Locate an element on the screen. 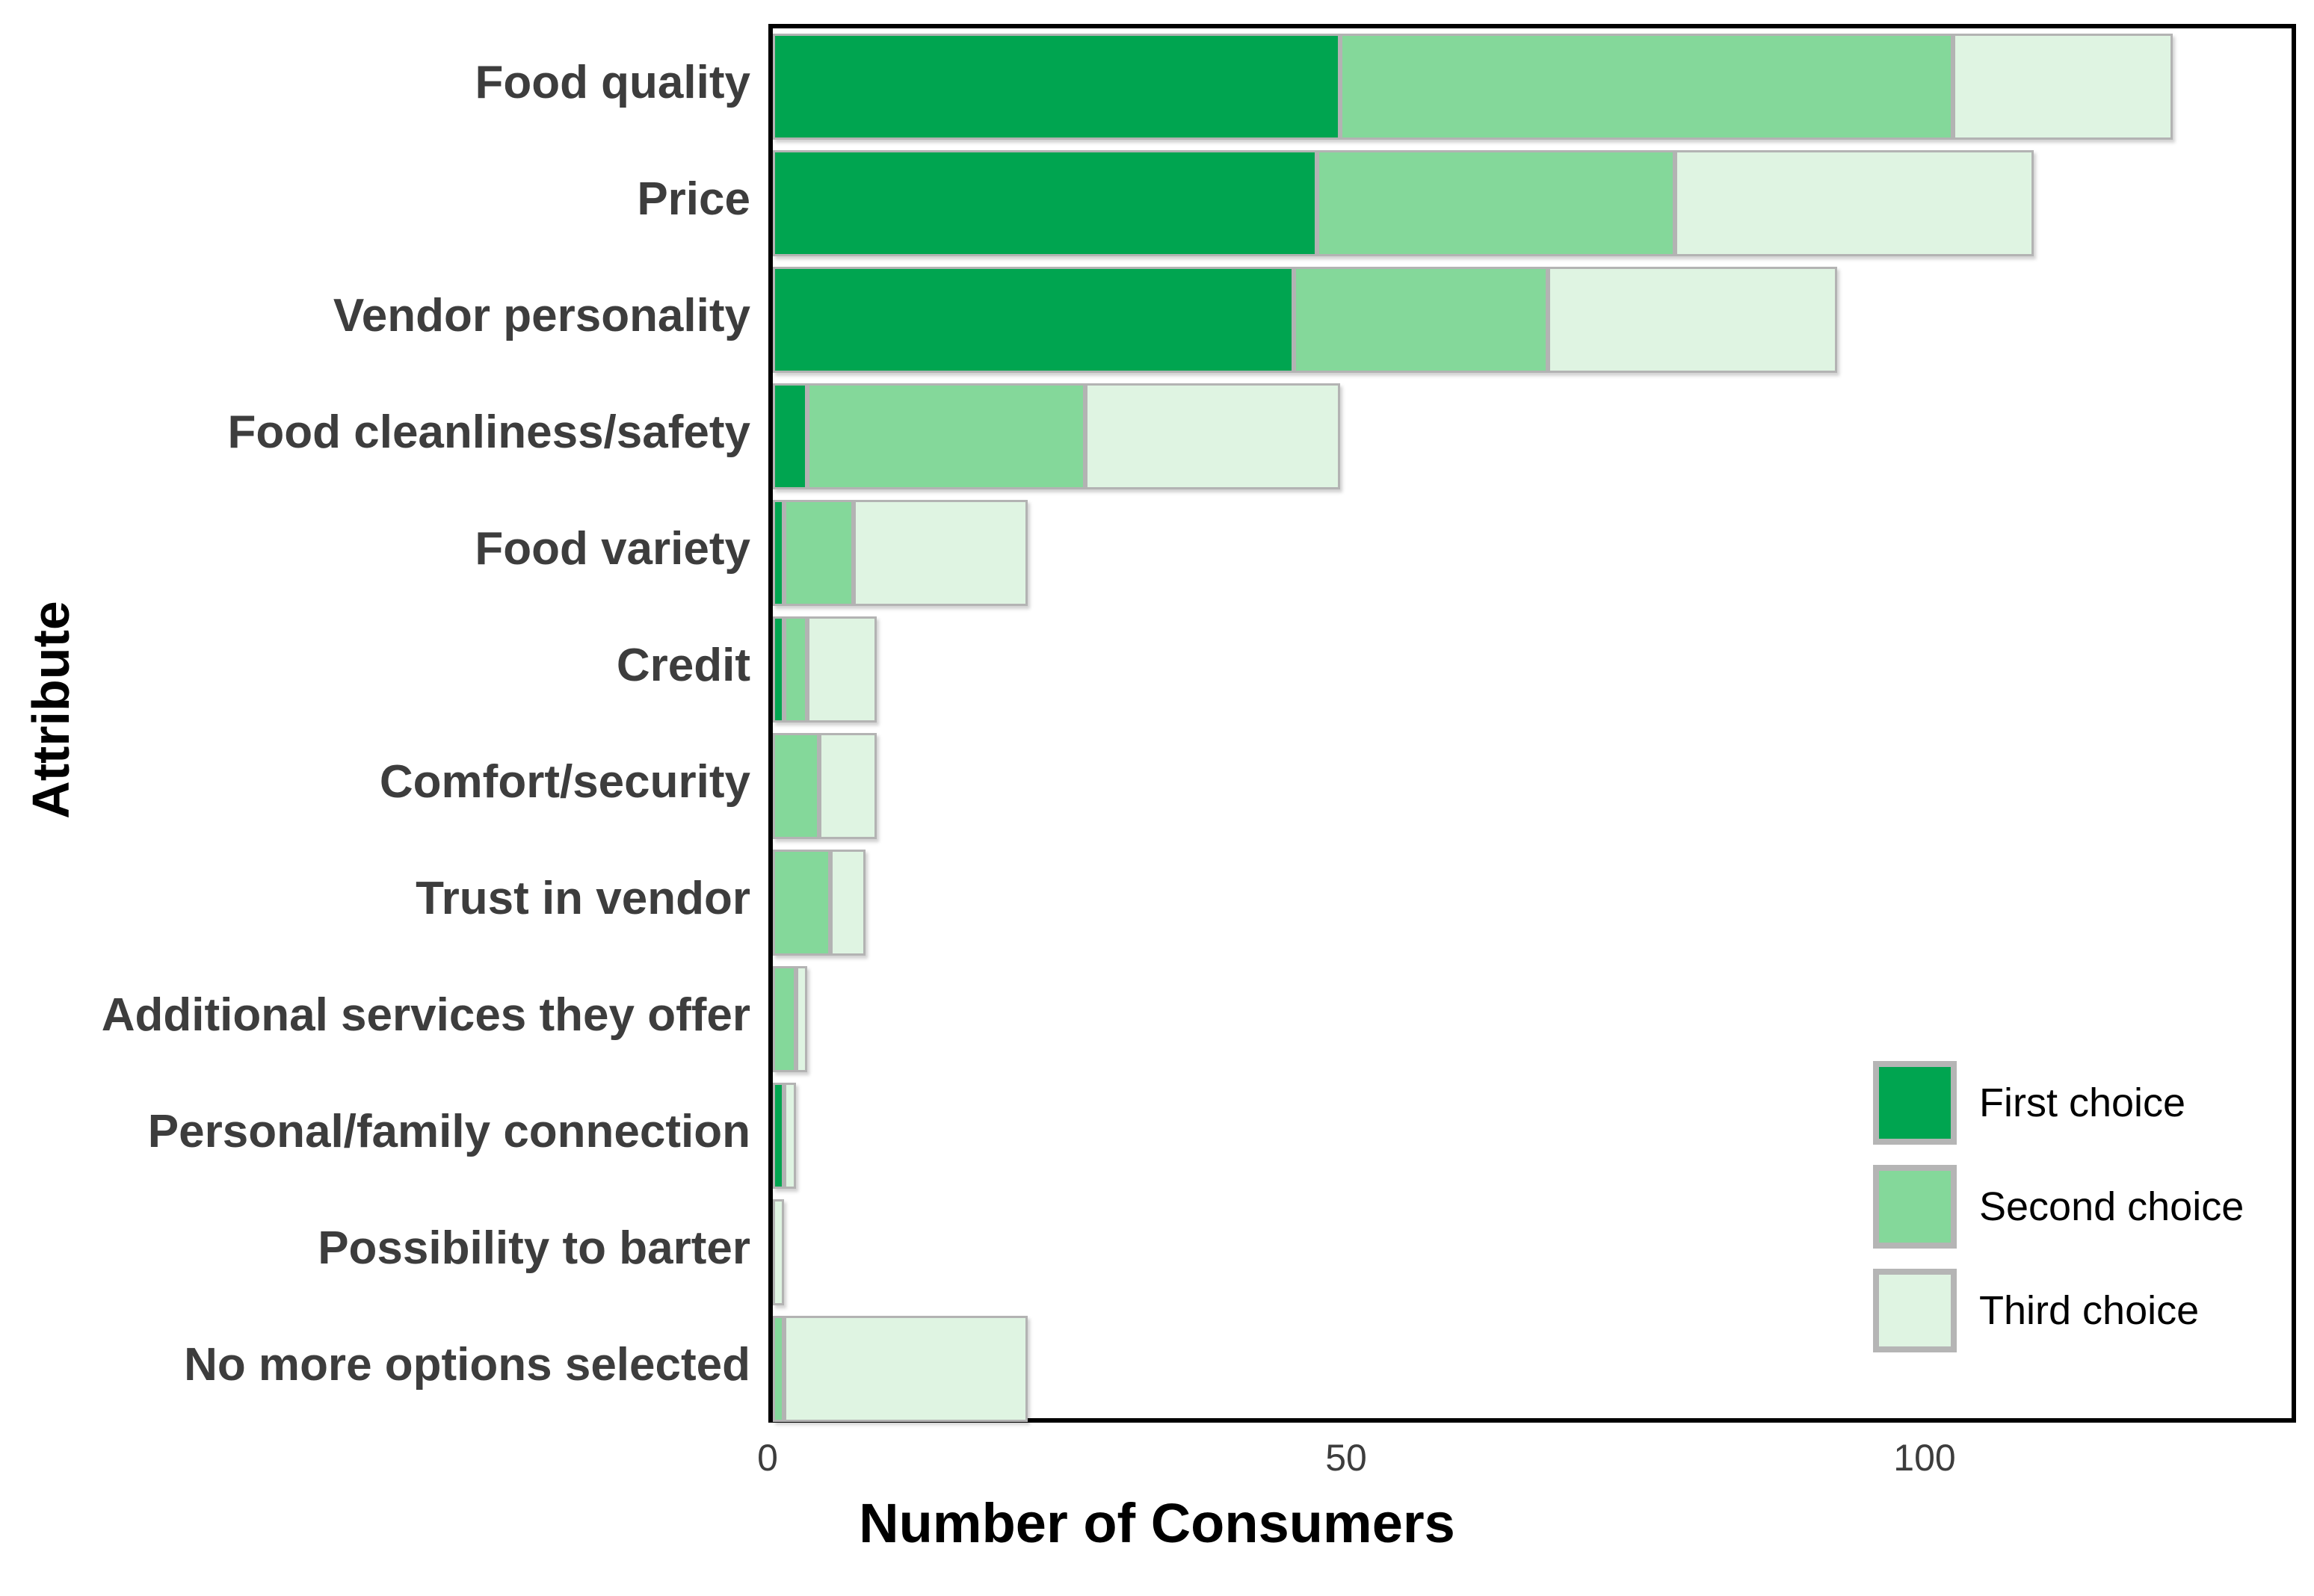 This screenshot has width=2314, height=1596. legend-swatch-second-choice is located at coordinates (1915, 1207).